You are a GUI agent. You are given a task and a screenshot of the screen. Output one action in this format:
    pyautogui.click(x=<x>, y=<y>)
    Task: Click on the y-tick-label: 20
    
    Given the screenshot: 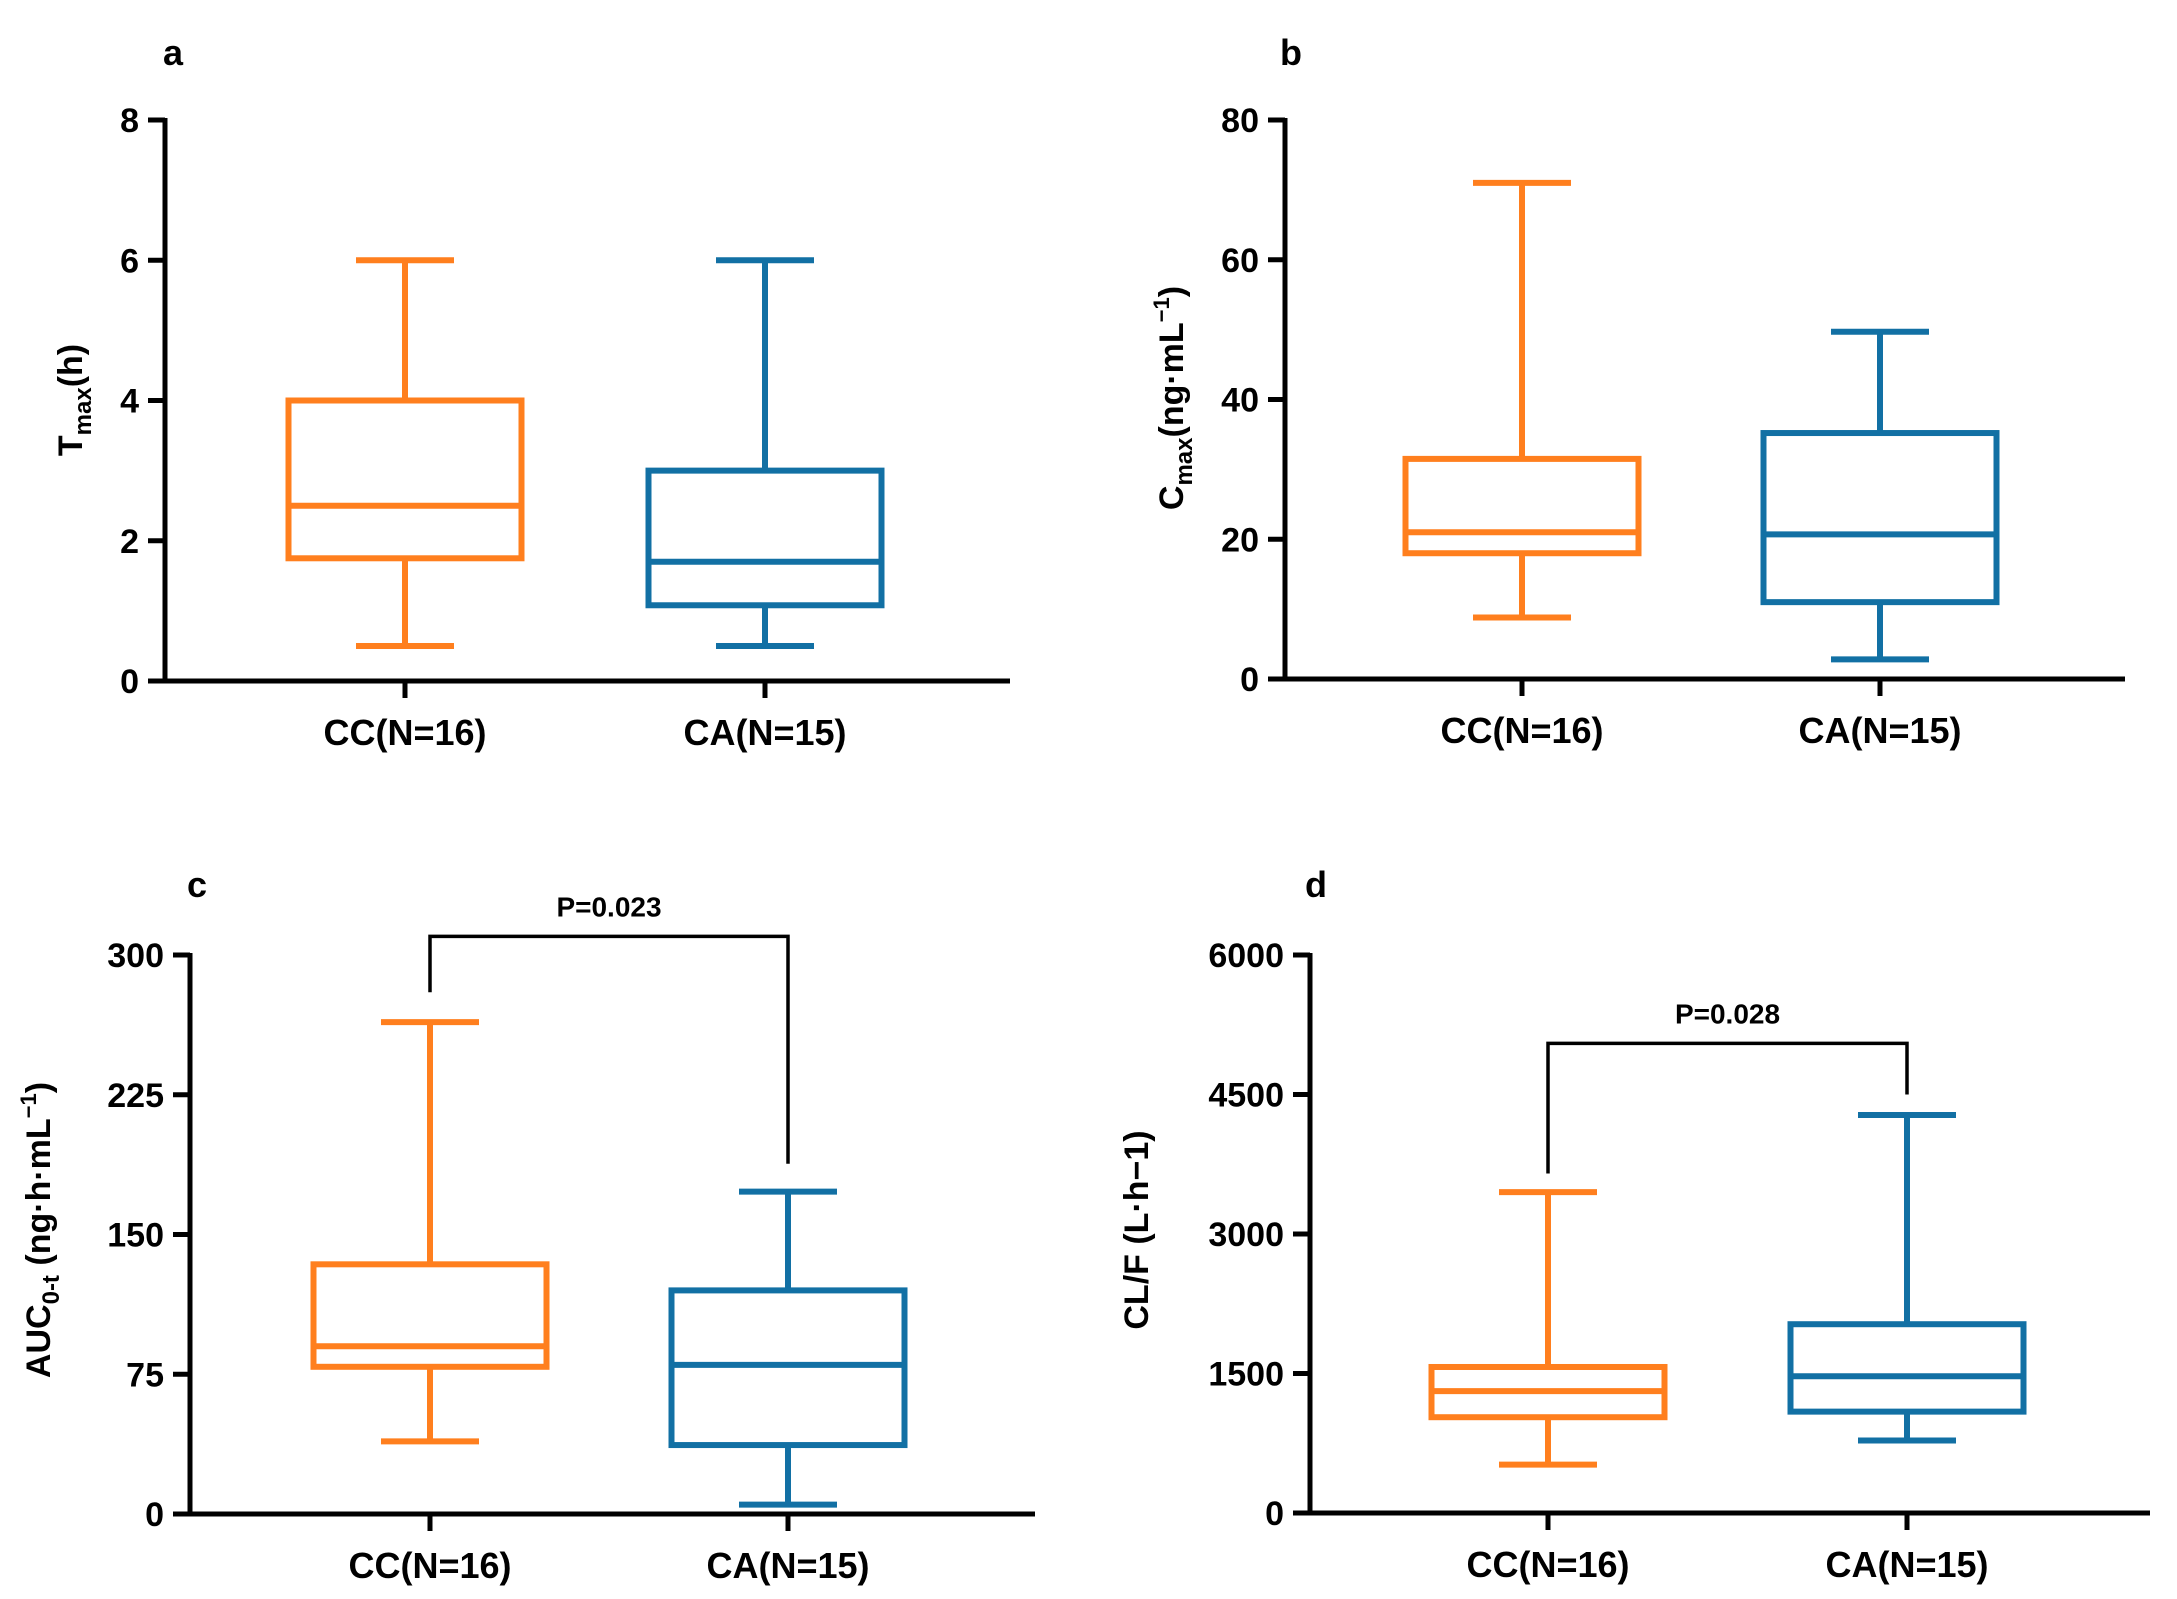 What is the action you would take?
    pyautogui.click(x=1240, y=540)
    